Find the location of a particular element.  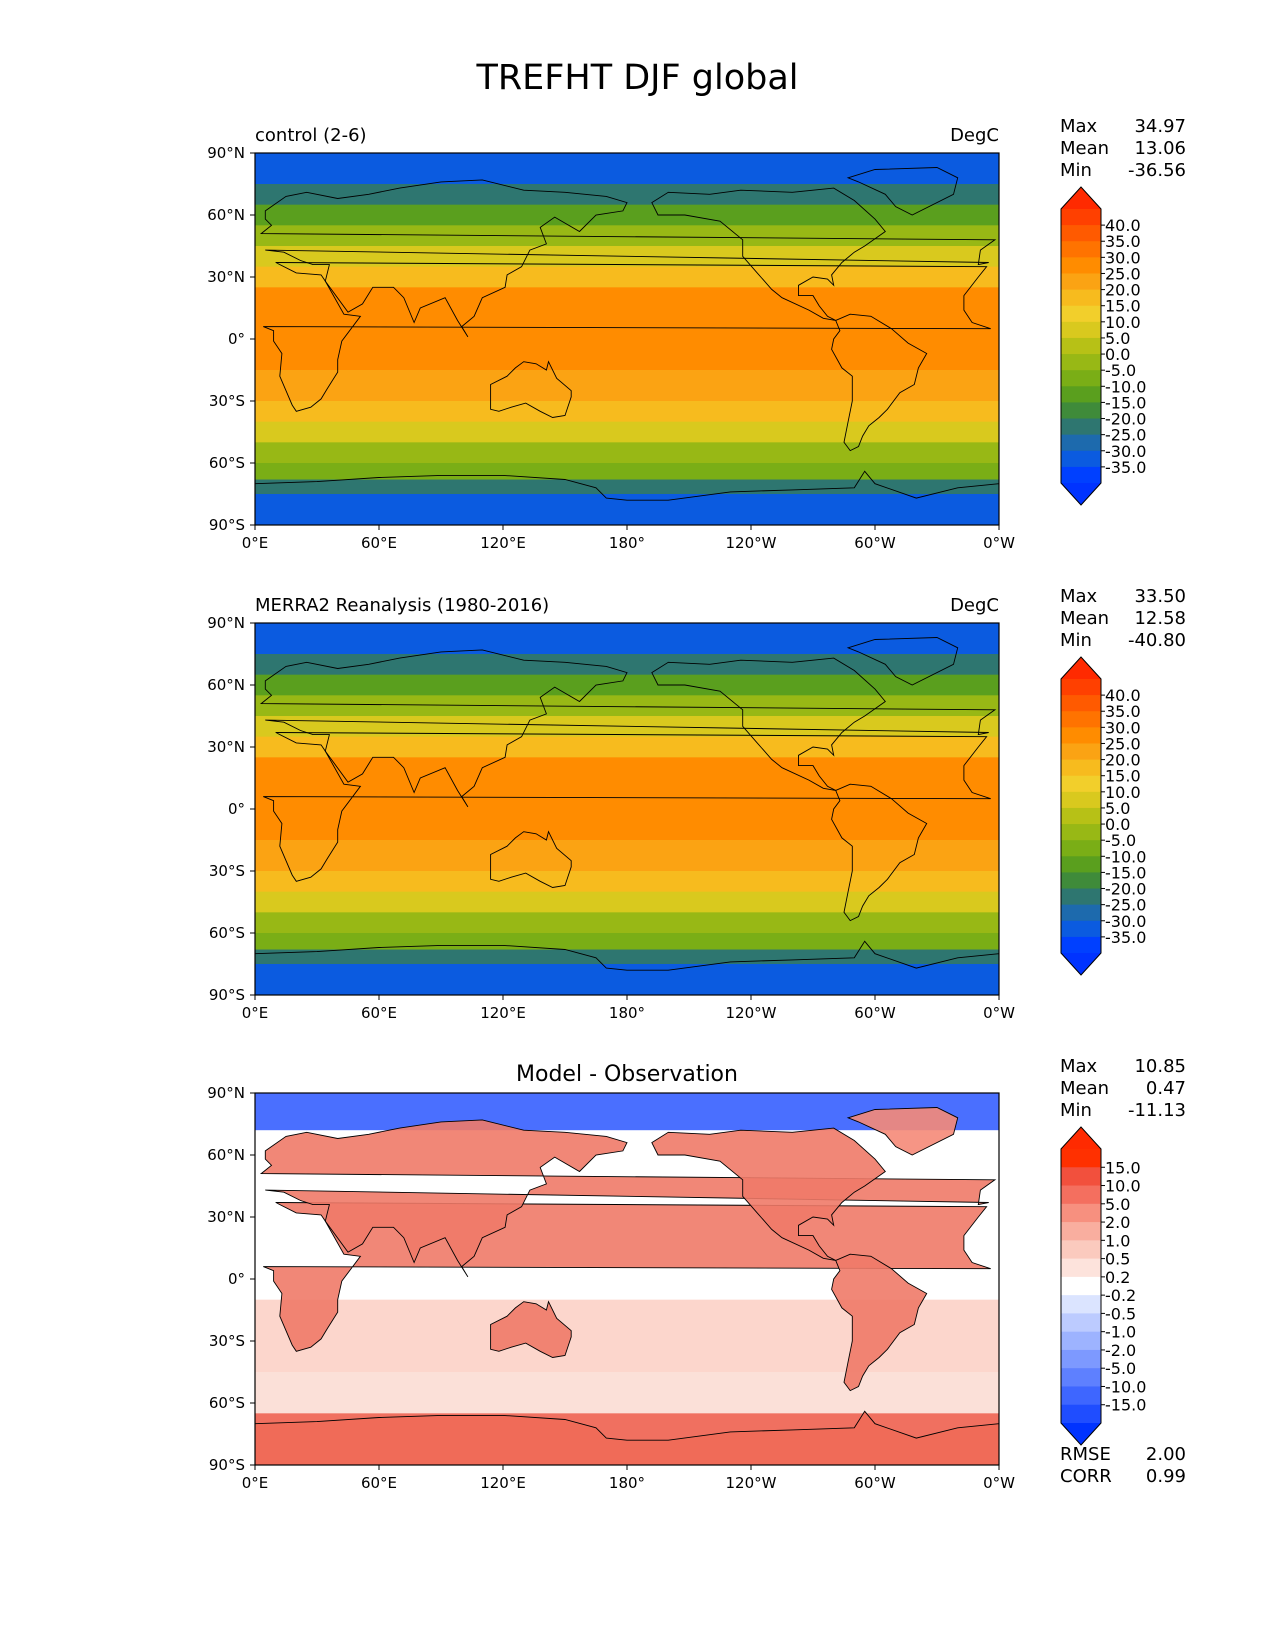

stat-value: 33.50 is located at coordinates (1160, 596).